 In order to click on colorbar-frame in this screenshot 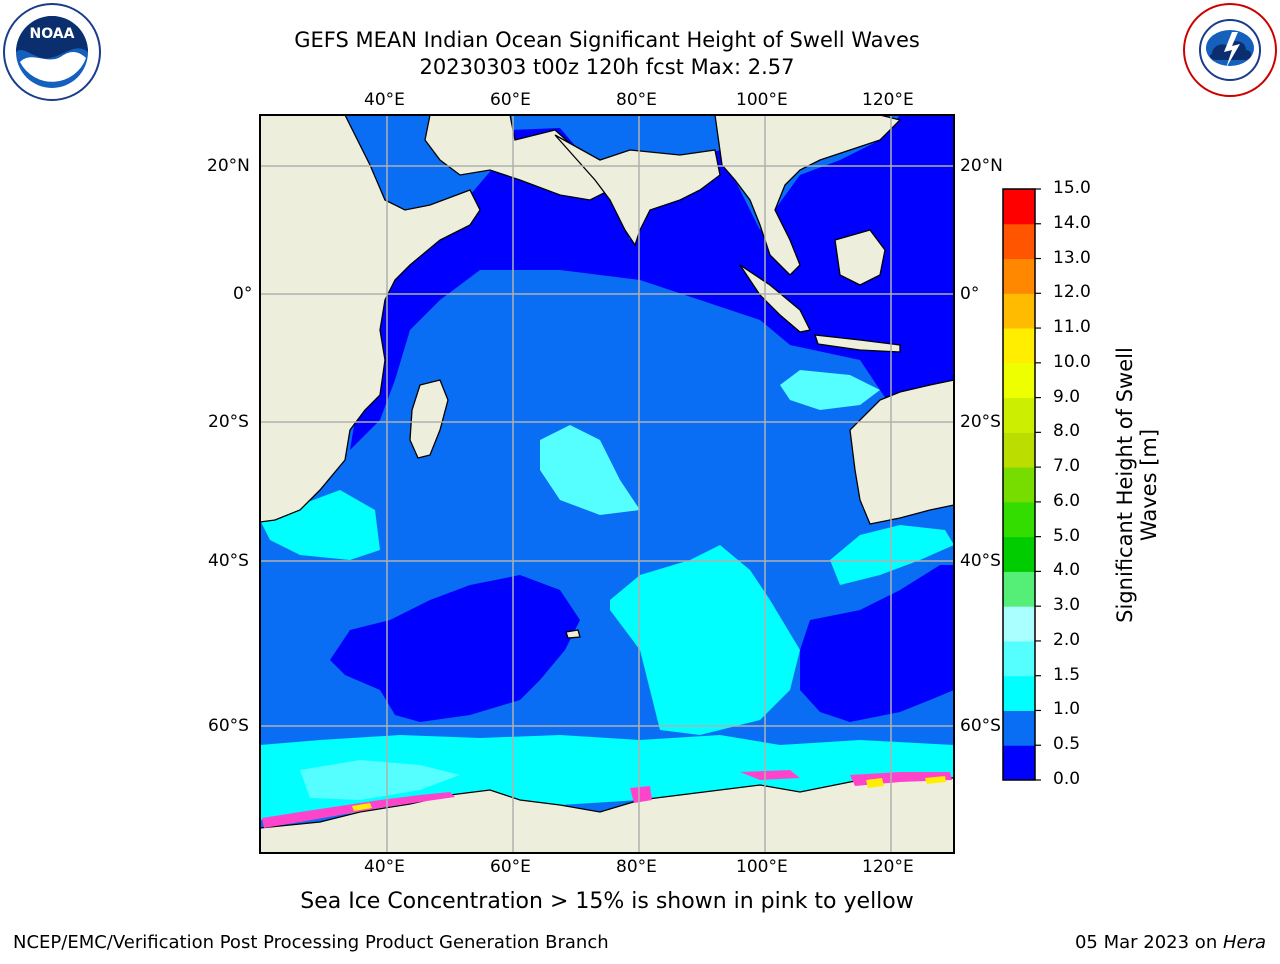, I will do `click(1019, 484)`.